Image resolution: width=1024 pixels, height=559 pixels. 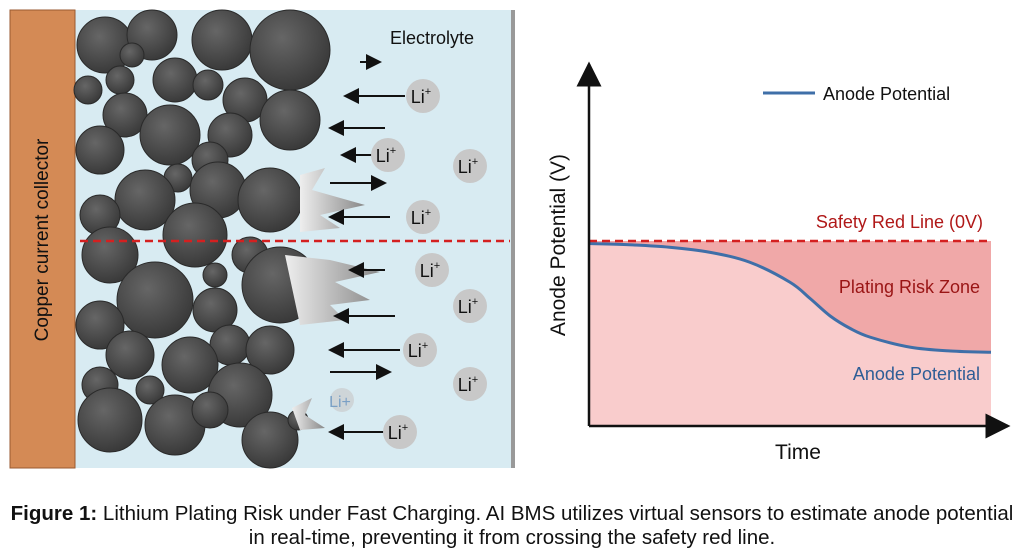 I want to click on caption-label: Figure 1:, so click(x=54, y=513).